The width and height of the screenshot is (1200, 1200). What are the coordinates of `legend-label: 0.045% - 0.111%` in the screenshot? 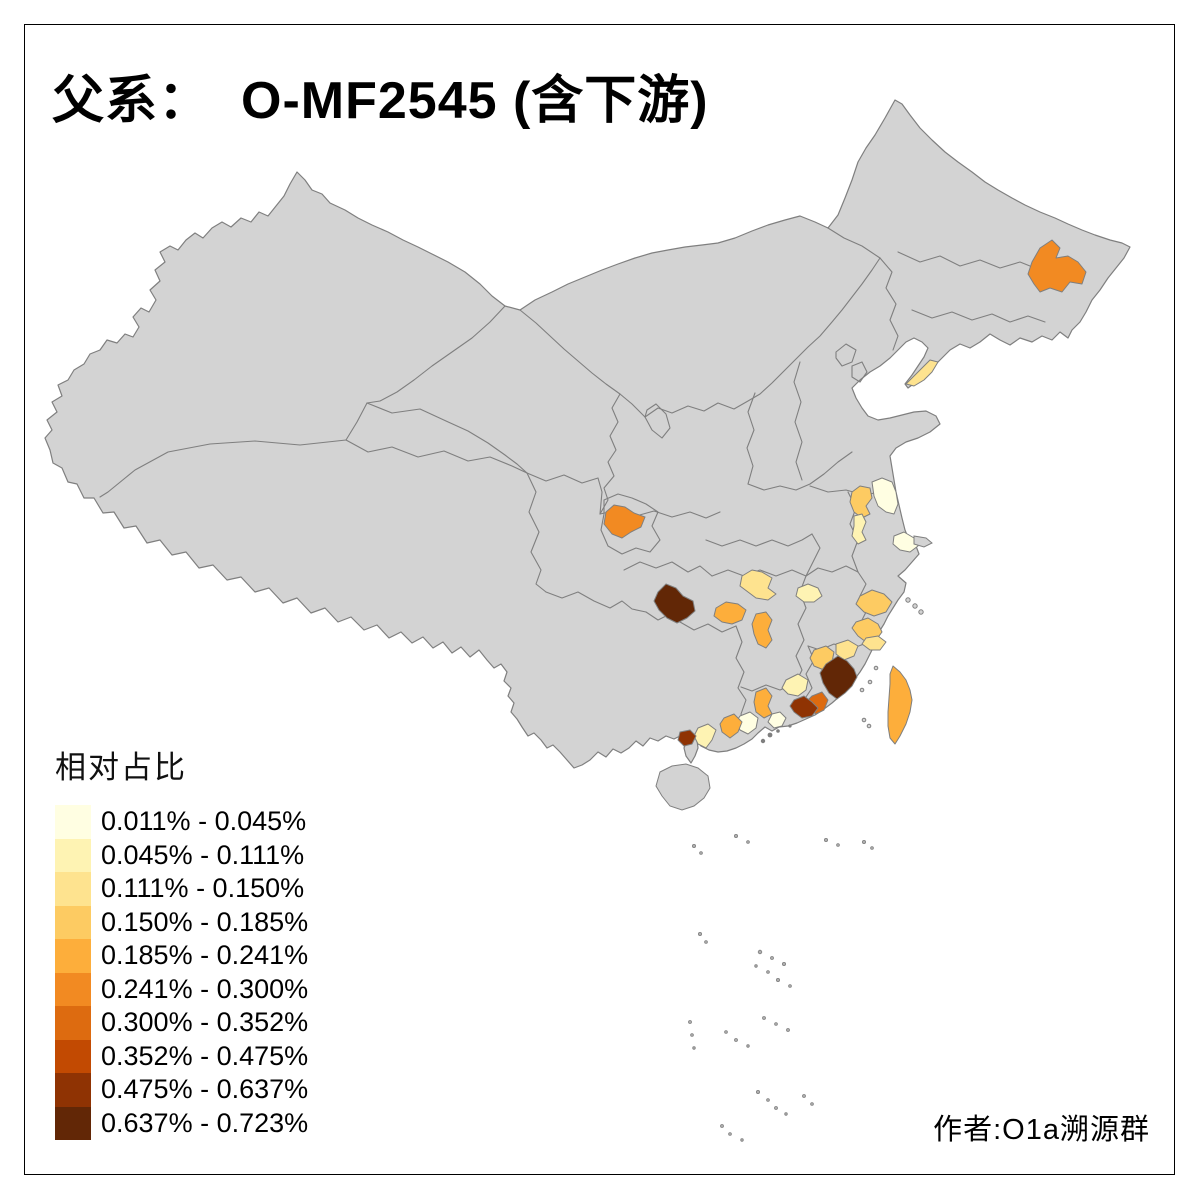 It's located at (203, 854).